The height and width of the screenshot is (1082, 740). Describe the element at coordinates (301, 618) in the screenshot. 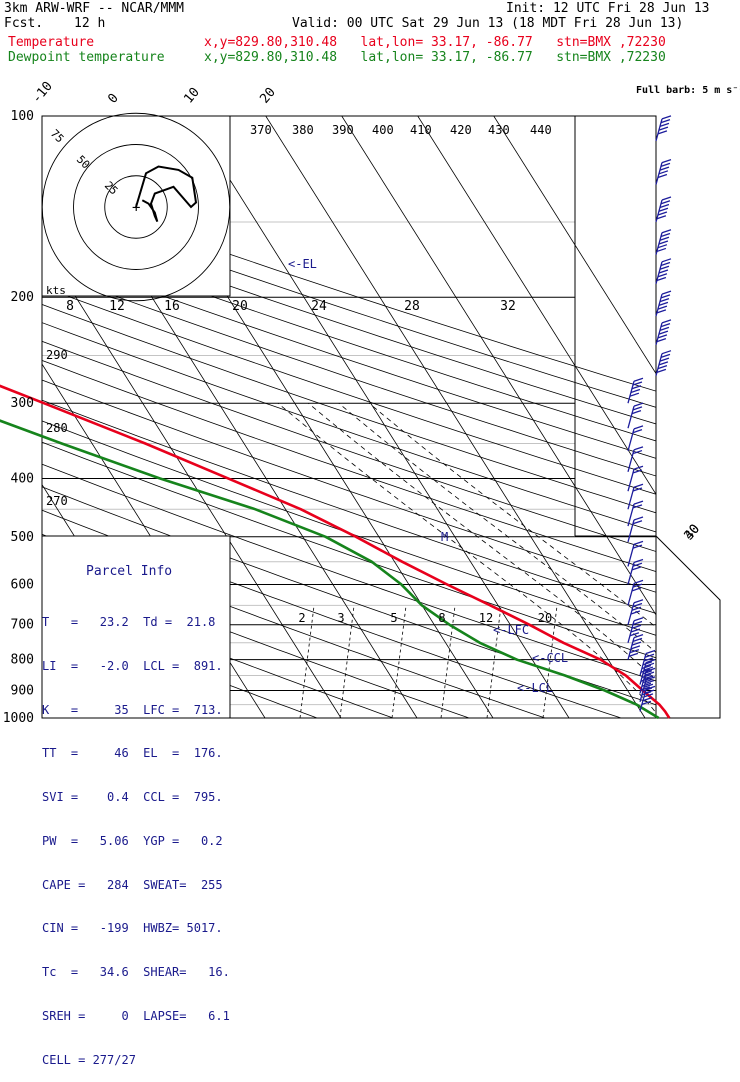

I see `mixing-ratio-label-2: 2` at that location.